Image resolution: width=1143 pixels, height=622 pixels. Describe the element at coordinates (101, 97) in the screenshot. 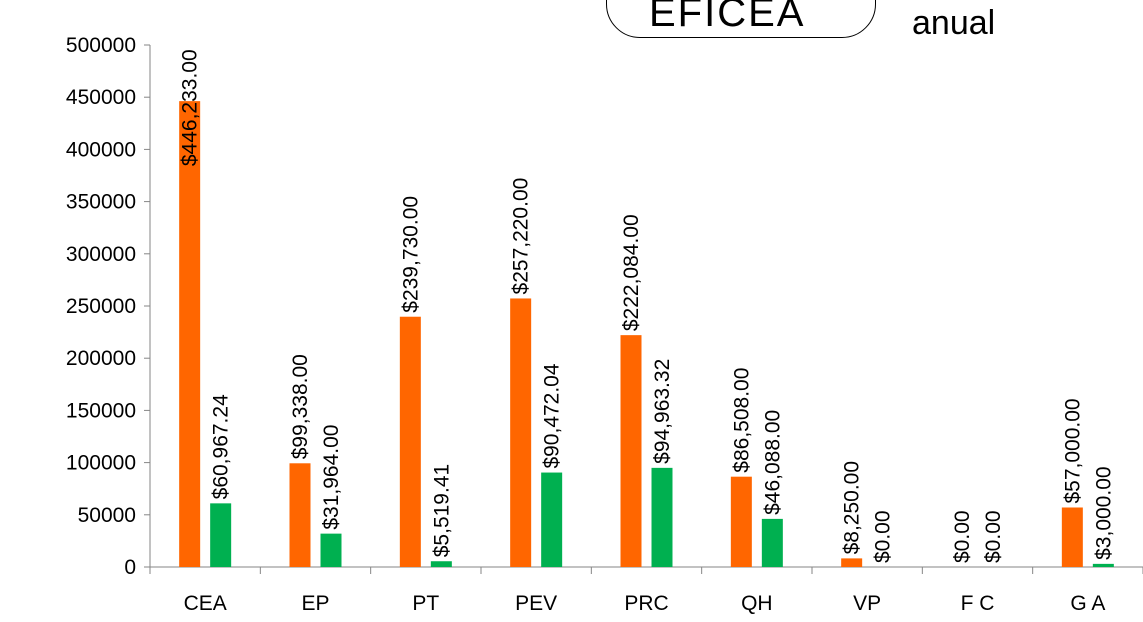

I see `y-tick-label: 450000` at that location.